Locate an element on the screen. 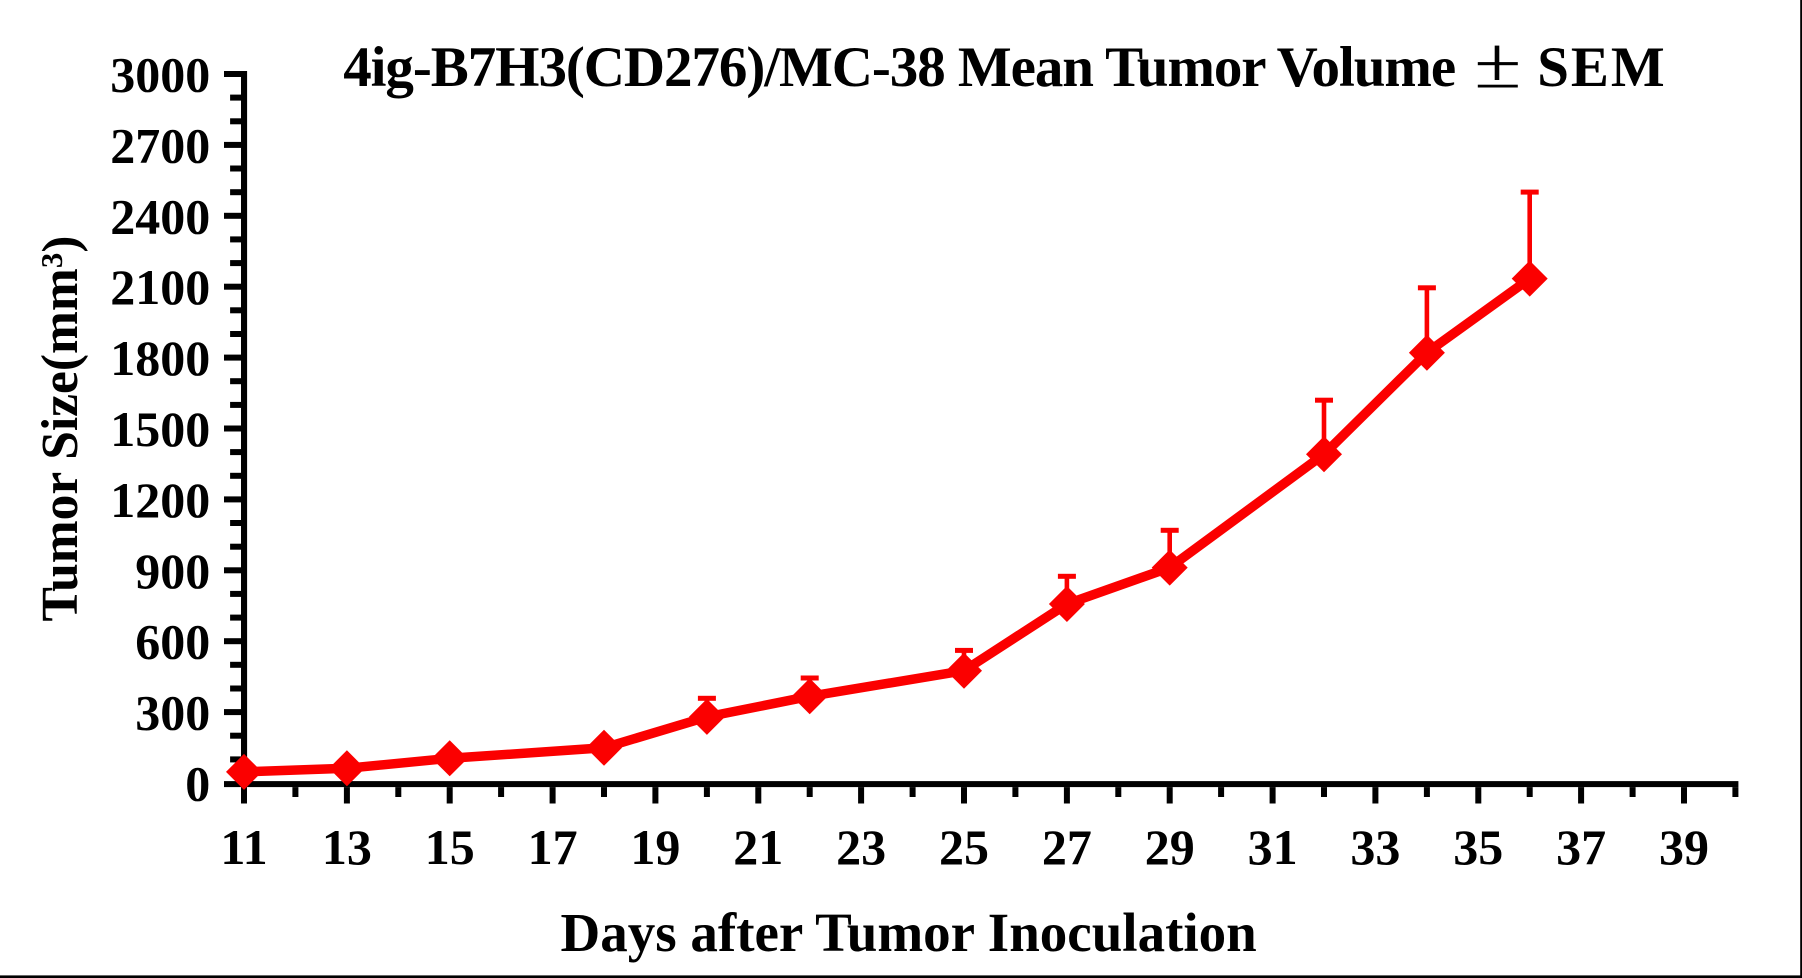 This screenshot has width=1802, height=978. svg-text: 29 is located at coordinates (1170, 847).